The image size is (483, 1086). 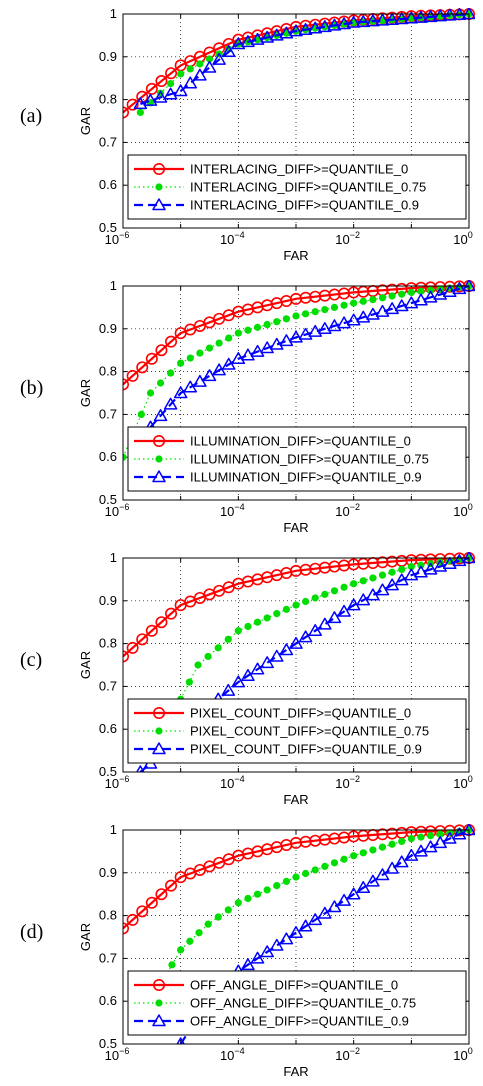 I want to click on legend-entry-label: PIXEL_COUNT_DIFF>=QUANTILE_0.75, so click(x=309, y=731).